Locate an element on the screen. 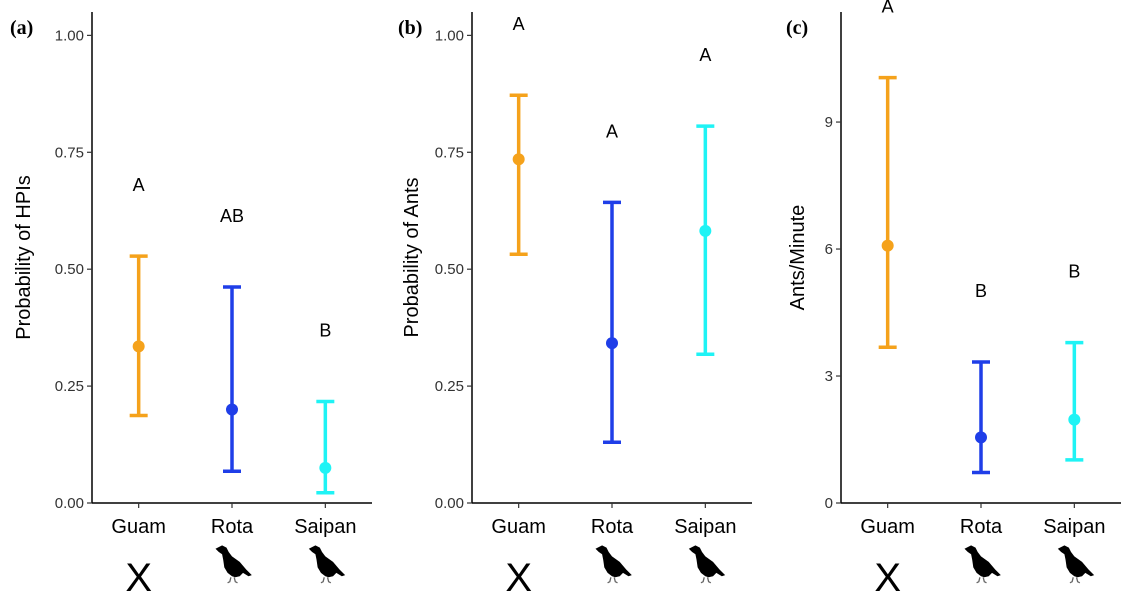 The height and width of the screenshot is (597, 1138). y-axis-title: Ants/Minute is located at coordinates (798, 258).